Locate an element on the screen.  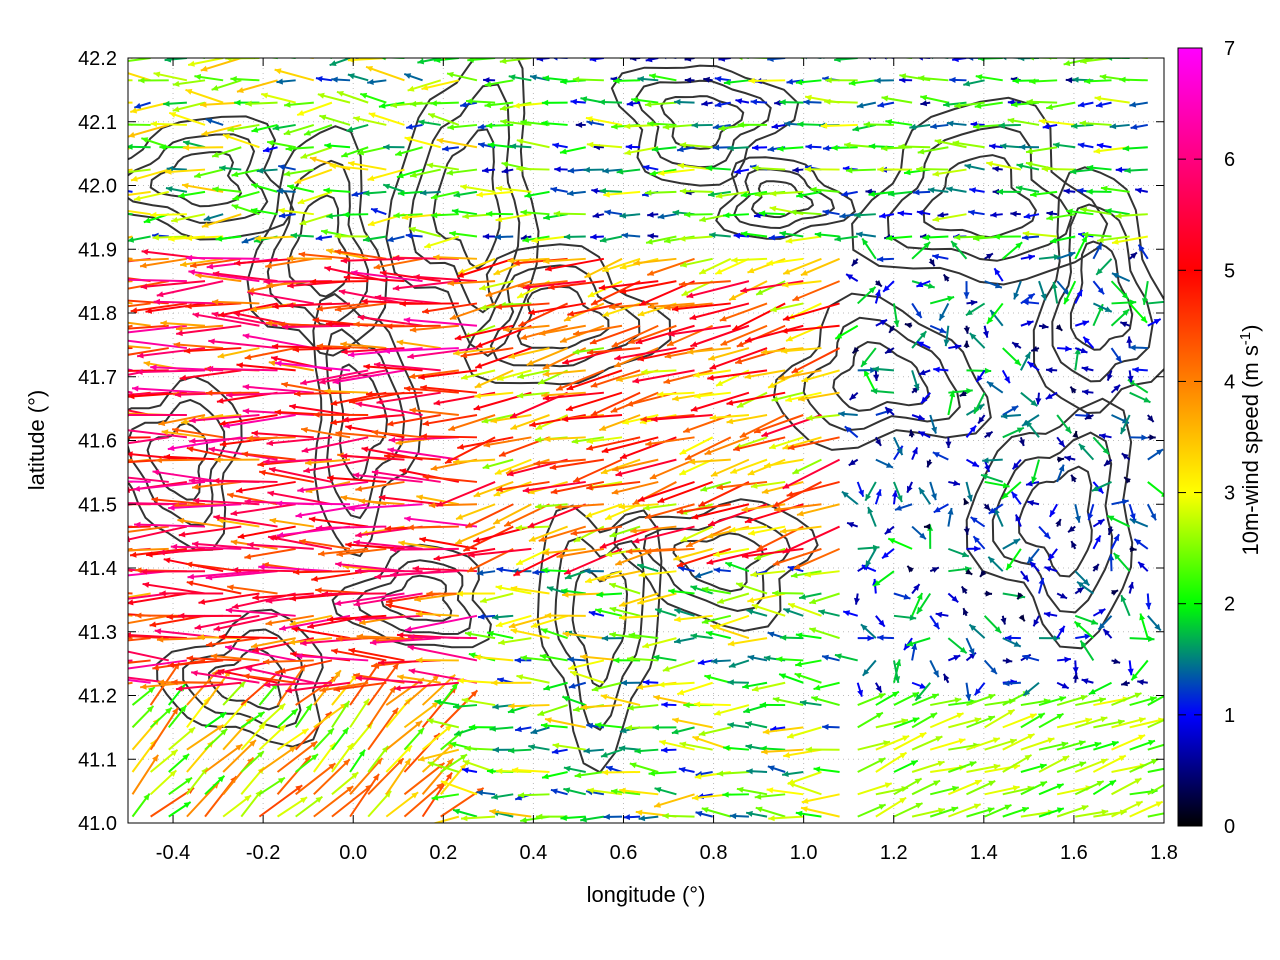
colorbar-tick-label: 3 is located at coordinates (1229, 494).